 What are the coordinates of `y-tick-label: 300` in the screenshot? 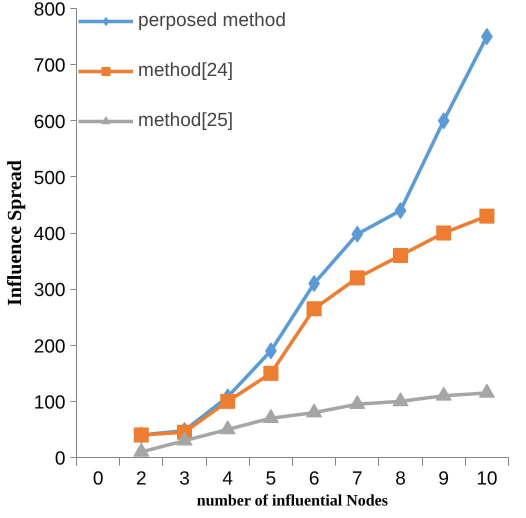 It's located at (50, 291).